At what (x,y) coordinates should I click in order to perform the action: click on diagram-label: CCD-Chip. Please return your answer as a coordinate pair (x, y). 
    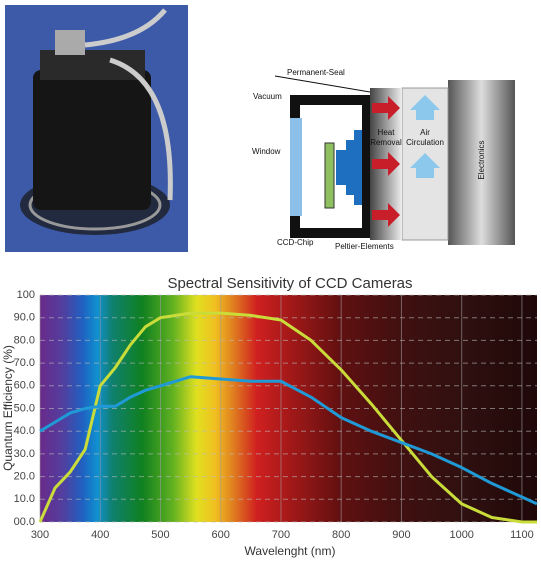
    Looking at the image, I should click on (295, 242).